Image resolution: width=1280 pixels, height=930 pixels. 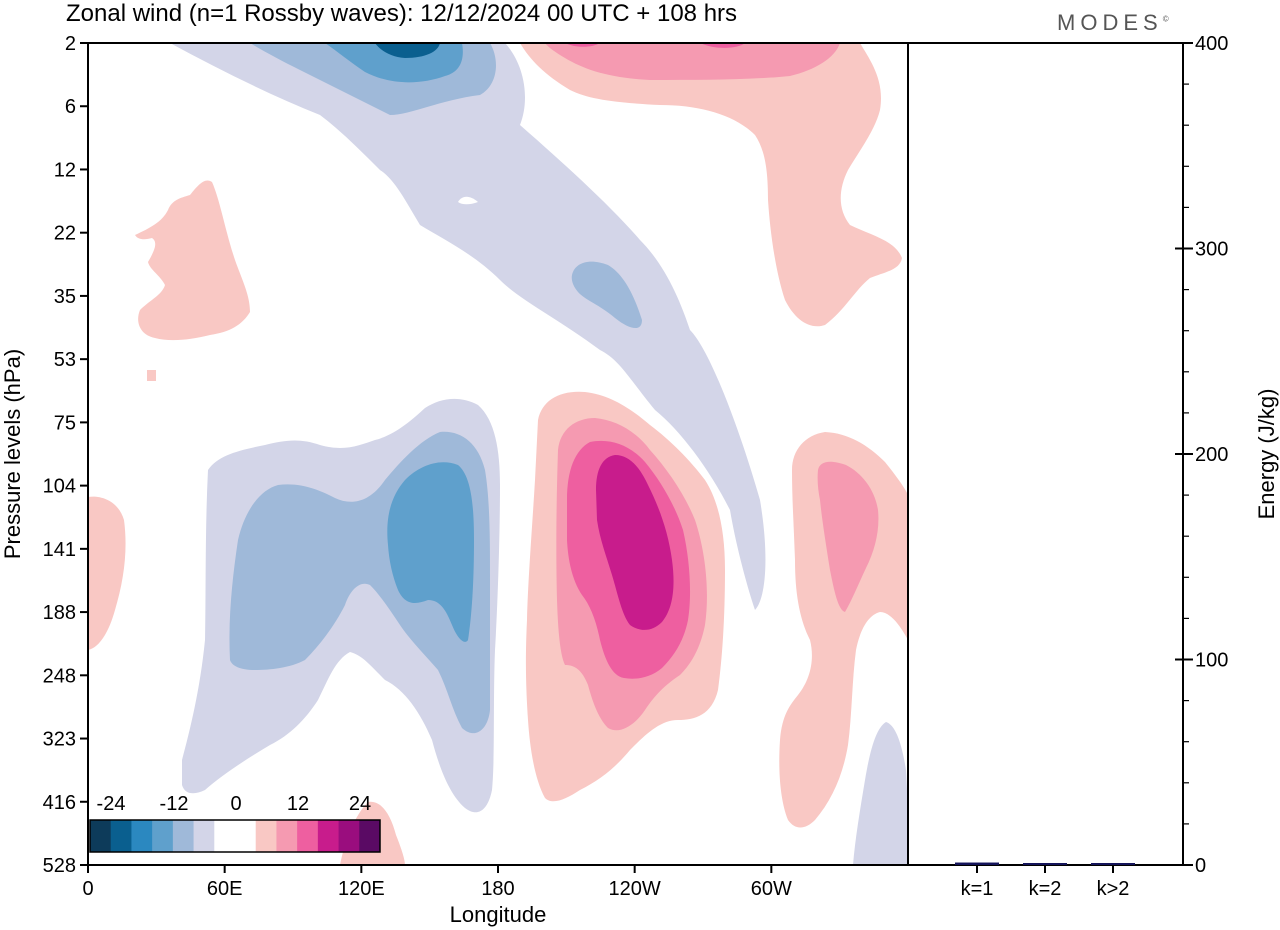 I want to click on y-tick-label: 2, so click(x=70, y=44).